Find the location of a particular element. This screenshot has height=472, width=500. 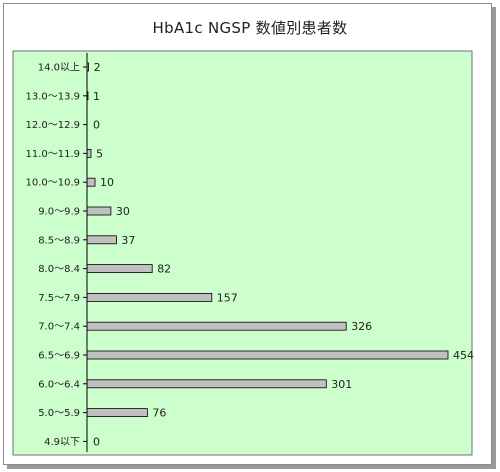

value-label-1: 1 is located at coordinates (96, 96).